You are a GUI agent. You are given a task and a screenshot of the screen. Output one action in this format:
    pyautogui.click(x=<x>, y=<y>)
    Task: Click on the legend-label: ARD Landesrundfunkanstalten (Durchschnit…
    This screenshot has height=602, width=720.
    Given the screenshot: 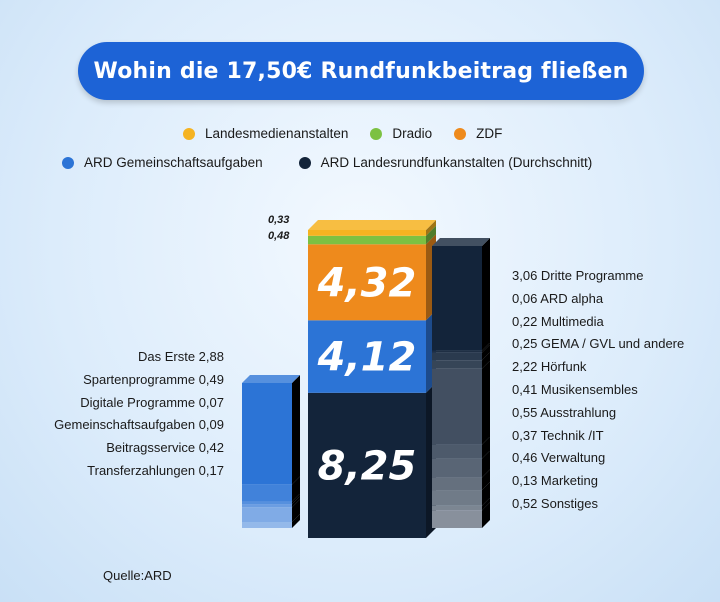 What is the action you would take?
    pyautogui.click(x=456, y=162)
    